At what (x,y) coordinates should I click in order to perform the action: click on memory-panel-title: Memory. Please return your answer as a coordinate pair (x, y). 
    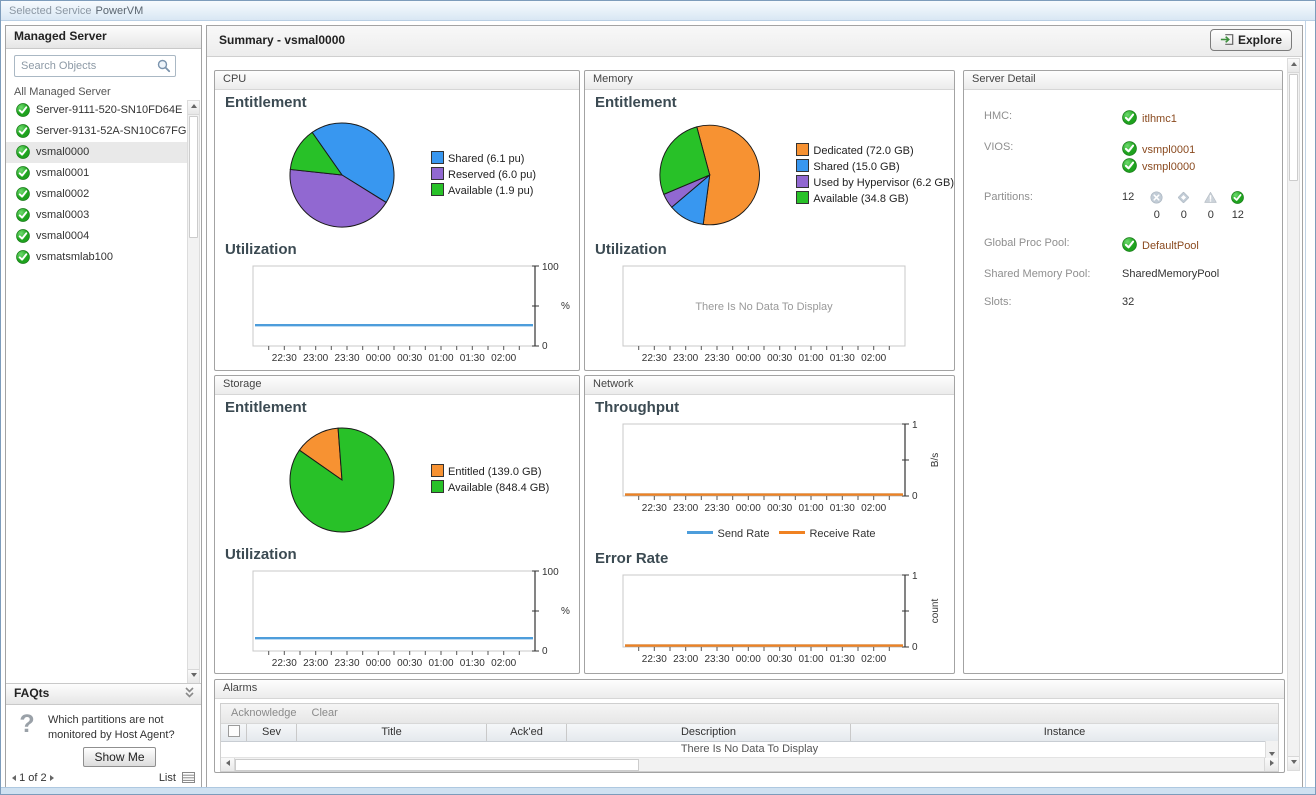
    Looking at the image, I should click on (769, 80).